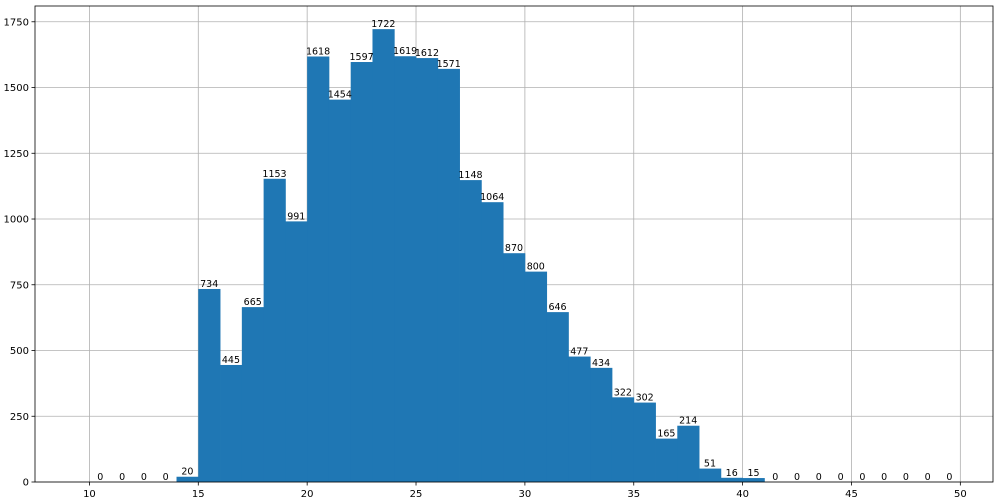 Image resolution: width=1000 pixels, height=503 pixels. I want to click on bar-value-label: 322, so click(623, 392).